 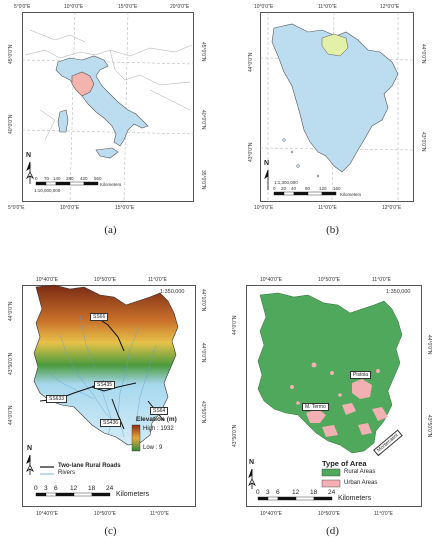 I want to click on c-caption: (c), so click(x=110, y=531).